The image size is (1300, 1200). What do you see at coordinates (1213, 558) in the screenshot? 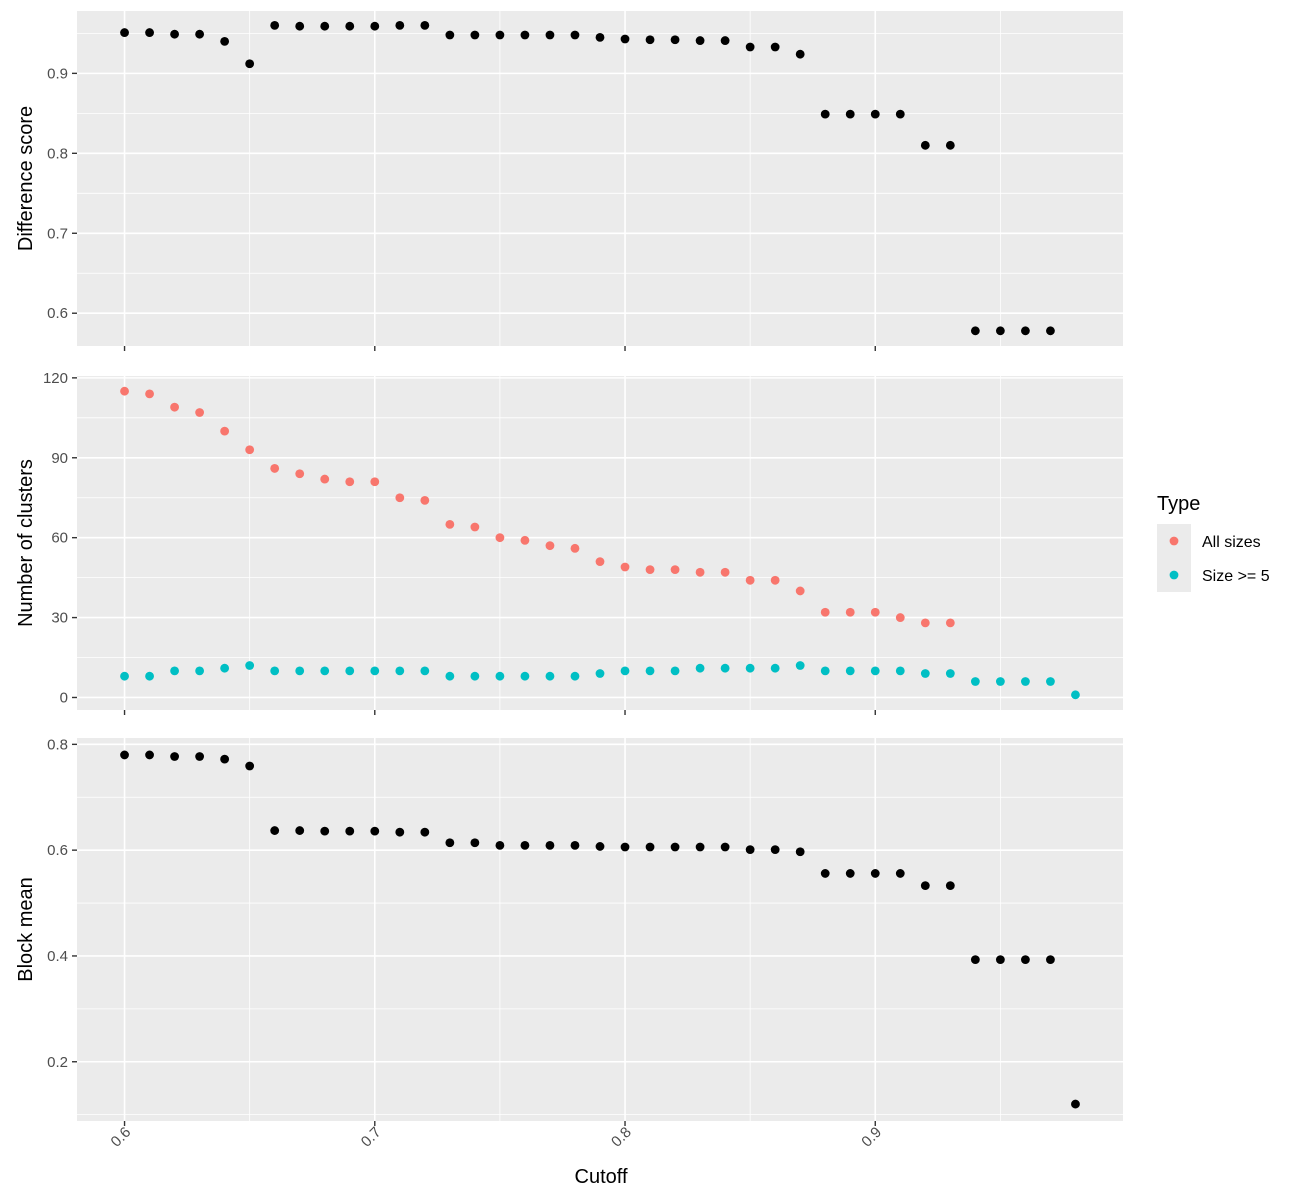
I see `legend-items: All sizes Size >= 5` at bounding box center [1213, 558].